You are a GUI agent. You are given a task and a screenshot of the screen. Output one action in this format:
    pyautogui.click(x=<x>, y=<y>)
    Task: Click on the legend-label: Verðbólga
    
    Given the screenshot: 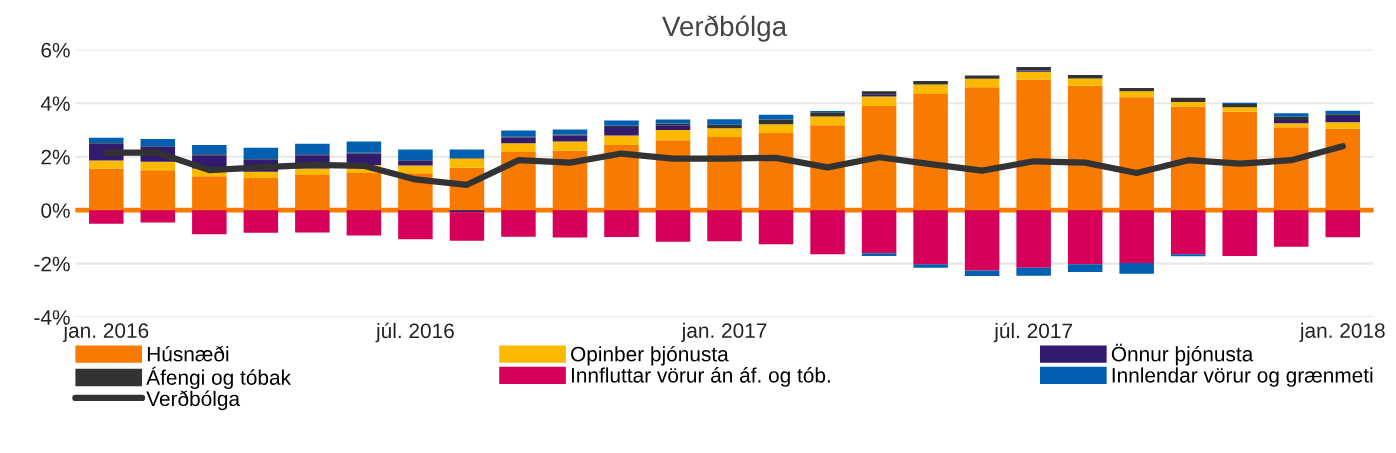 What is the action you would take?
    pyautogui.click(x=193, y=400)
    